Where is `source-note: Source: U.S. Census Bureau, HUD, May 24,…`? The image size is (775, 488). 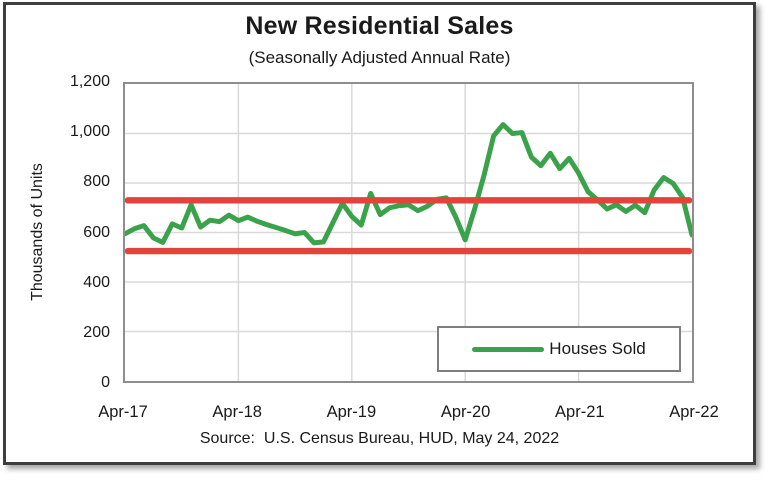
source-note: Source: U.S. Census Bureau, HUD, May 24,… is located at coordinates (379, 438).